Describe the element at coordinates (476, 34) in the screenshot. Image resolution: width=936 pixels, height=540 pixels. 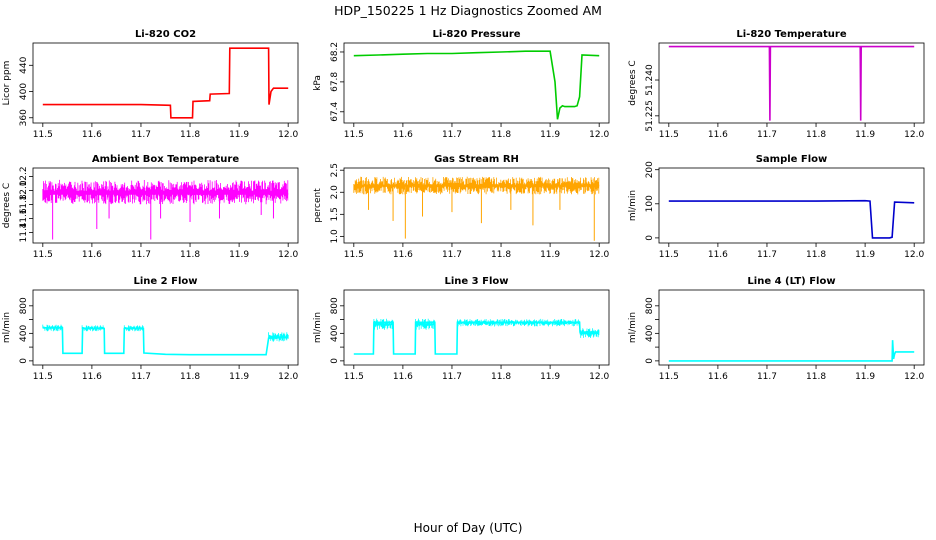
I see `panel-title: Li-820 Pressure` at that location.